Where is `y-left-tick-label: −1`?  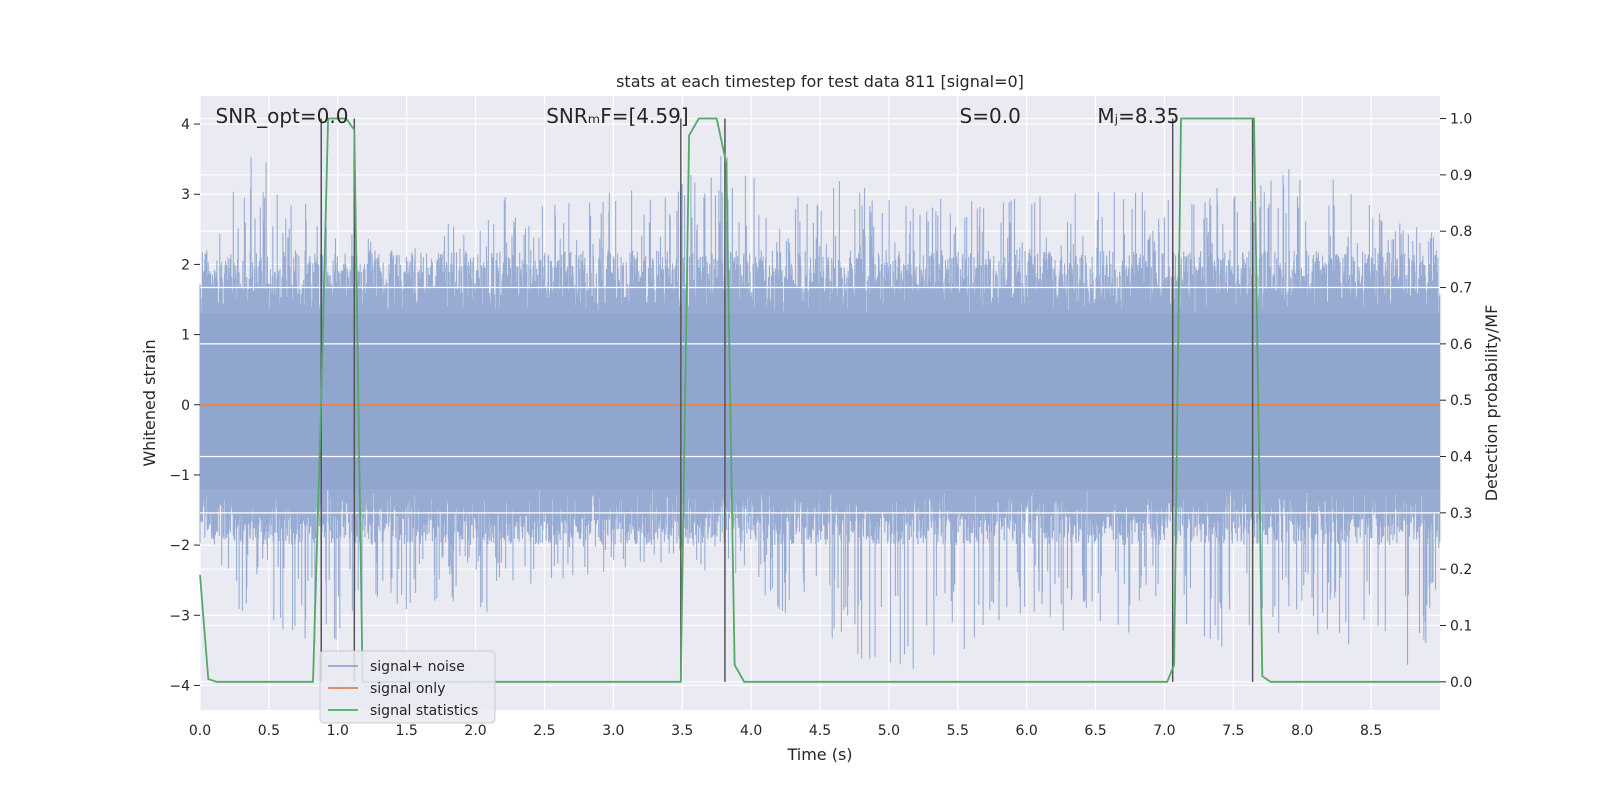
y-left-tick-label: −1 is located at coordinates (179, 476).